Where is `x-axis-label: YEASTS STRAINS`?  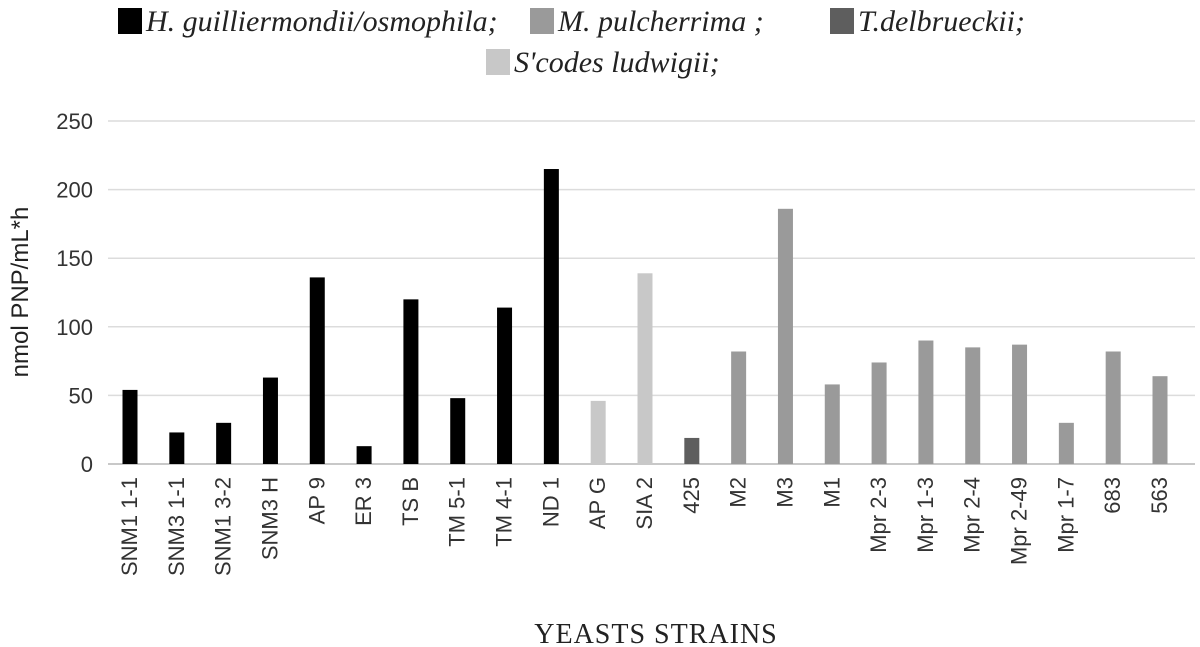 x-axis-label: YEASTS STRAINS is located at coordinates (655, 633).